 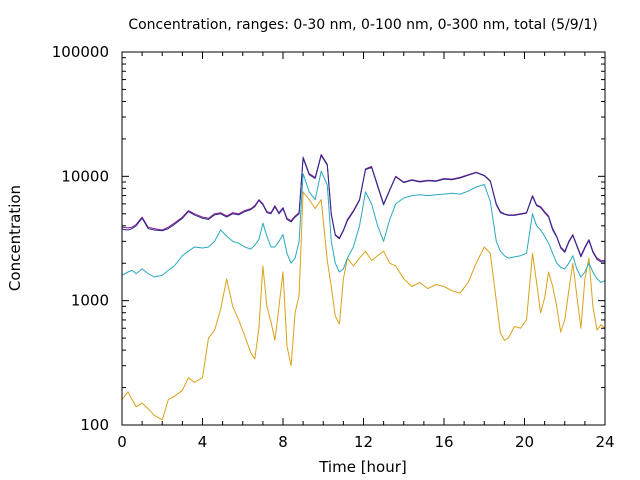 I want to click on x-tick-label: 0, so click(x=122, y=442).